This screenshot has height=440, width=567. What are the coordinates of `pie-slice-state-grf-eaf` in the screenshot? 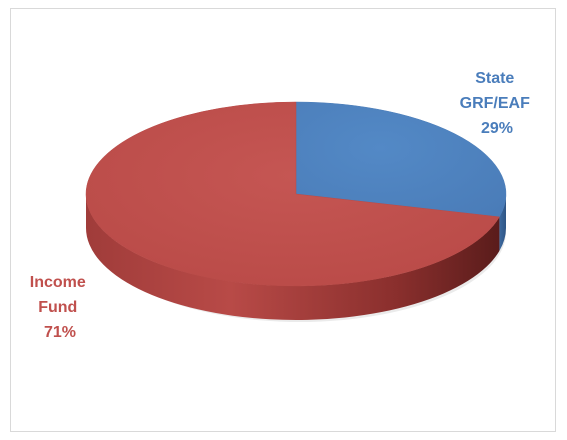 It's located at (401, 159).